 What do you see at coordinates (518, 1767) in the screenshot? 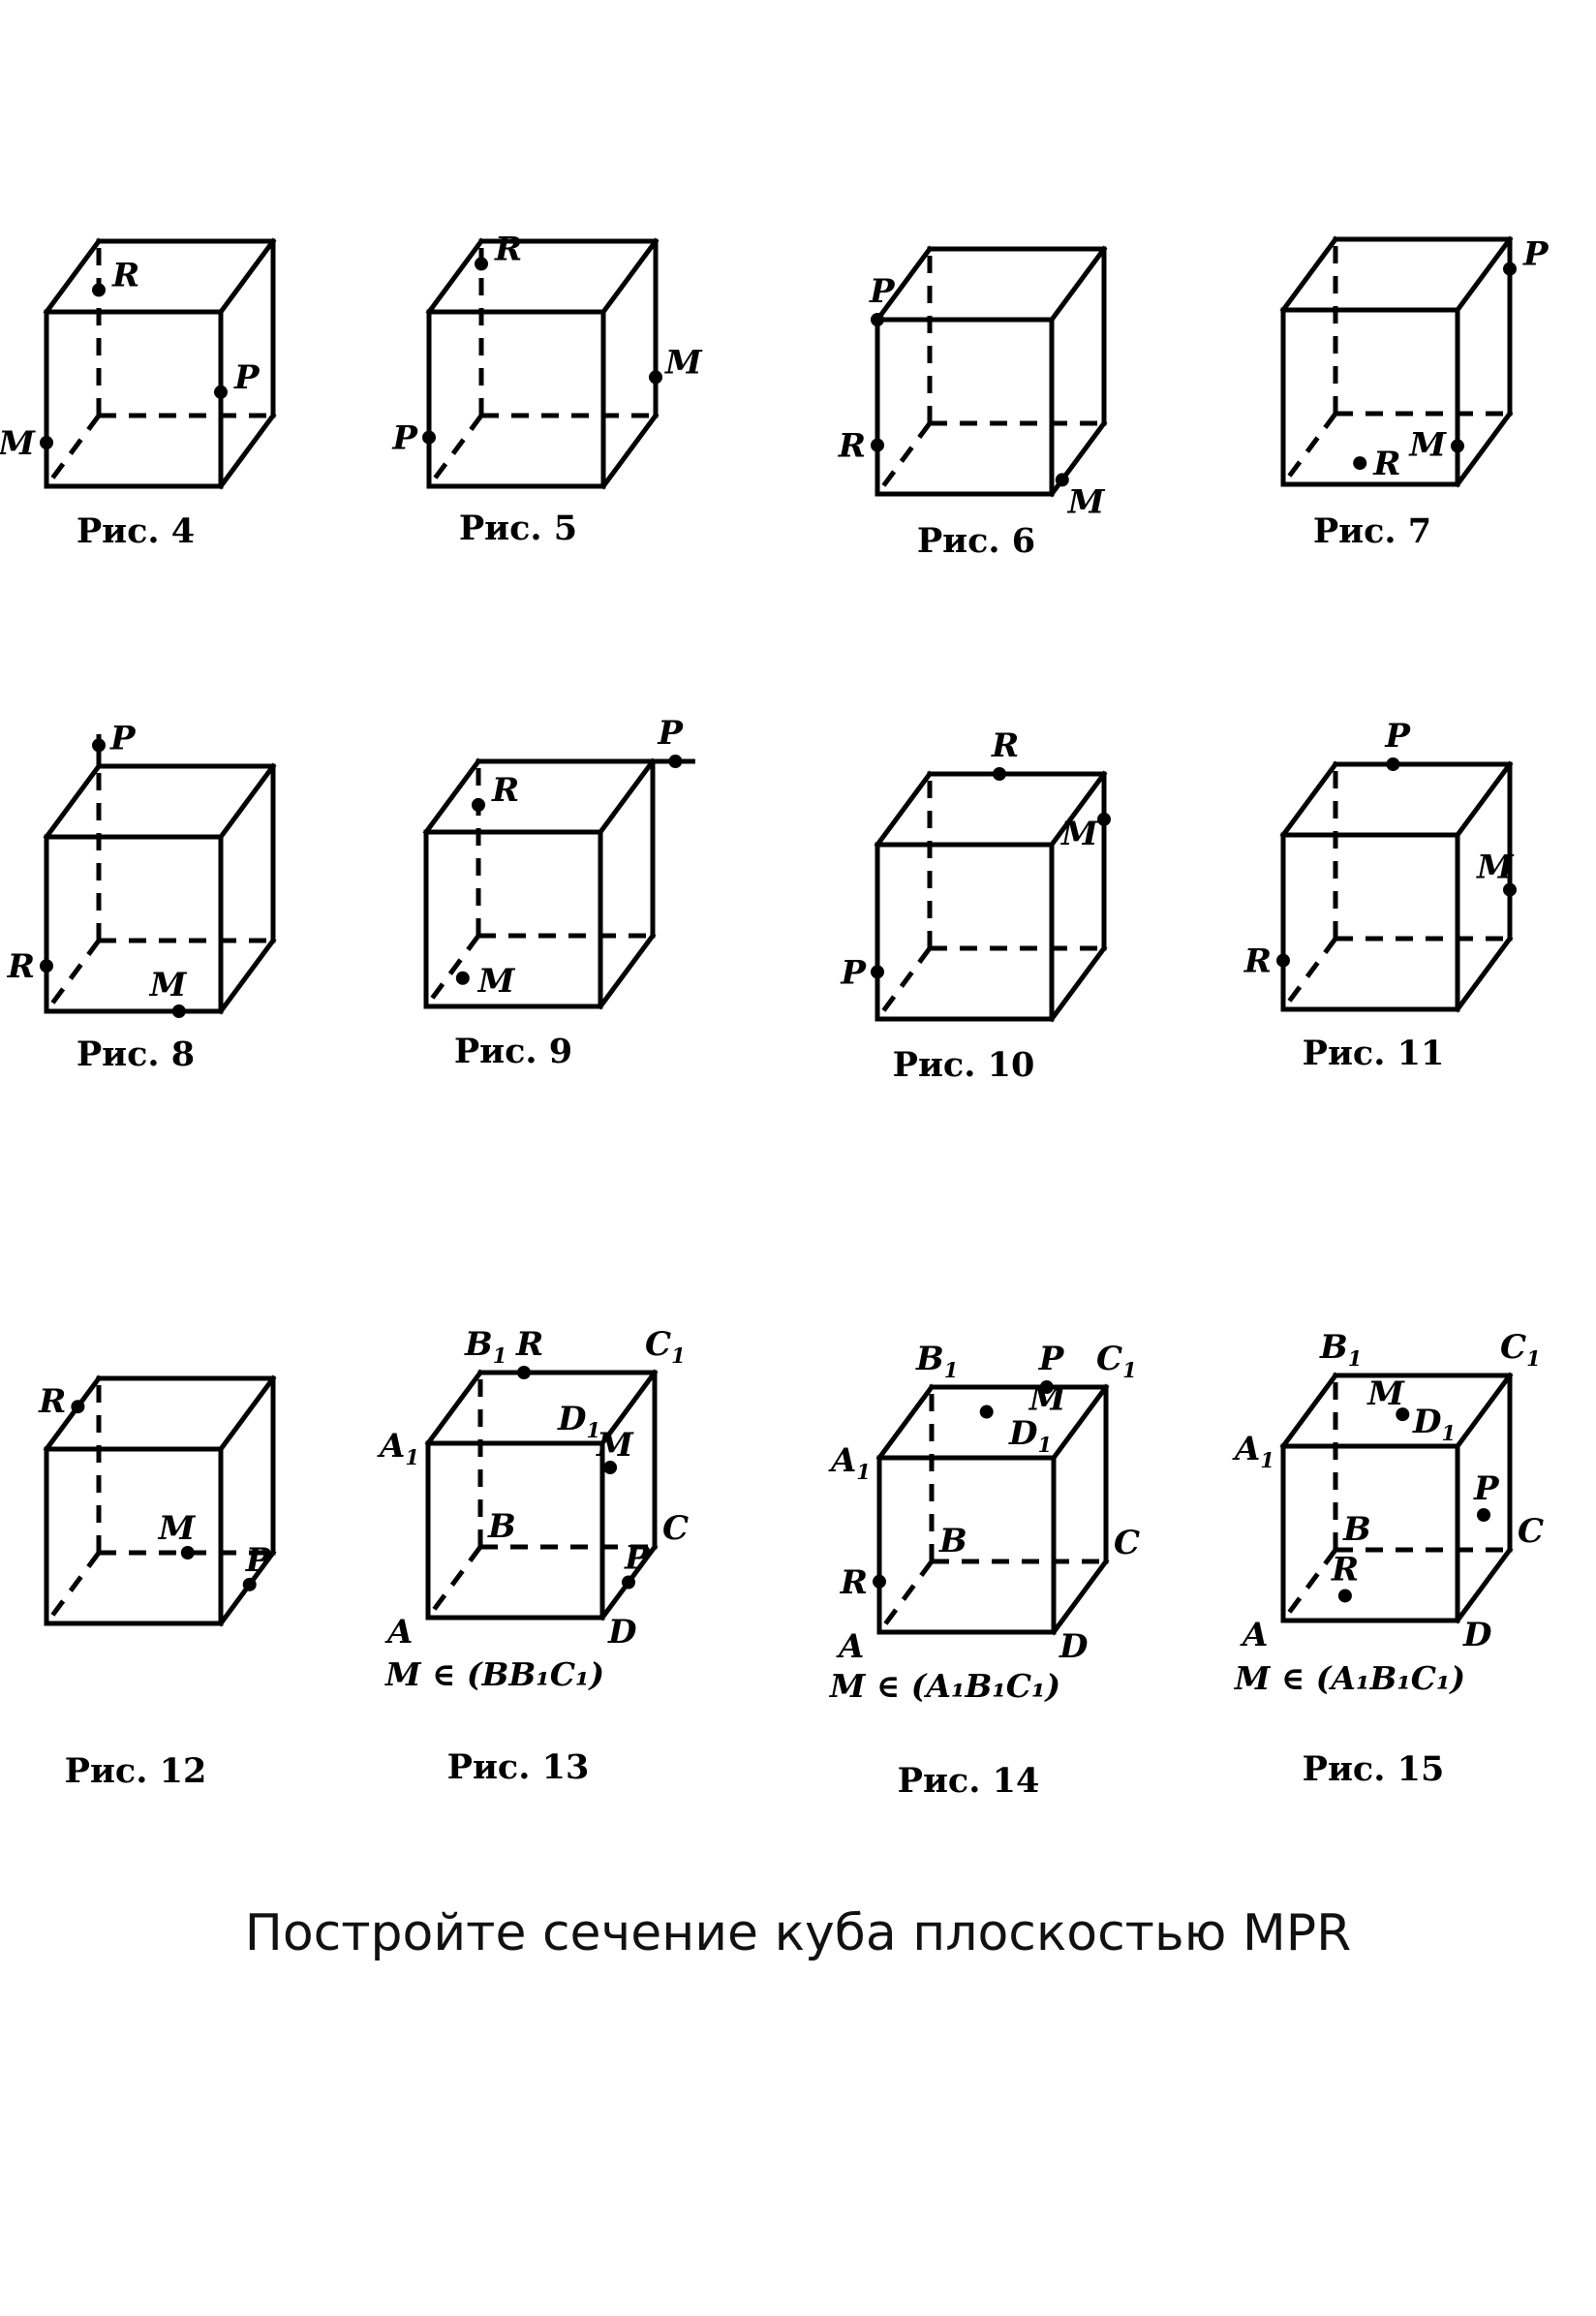
I see `figure-caption: Рис. 13` at bounding box center [518, 1767].